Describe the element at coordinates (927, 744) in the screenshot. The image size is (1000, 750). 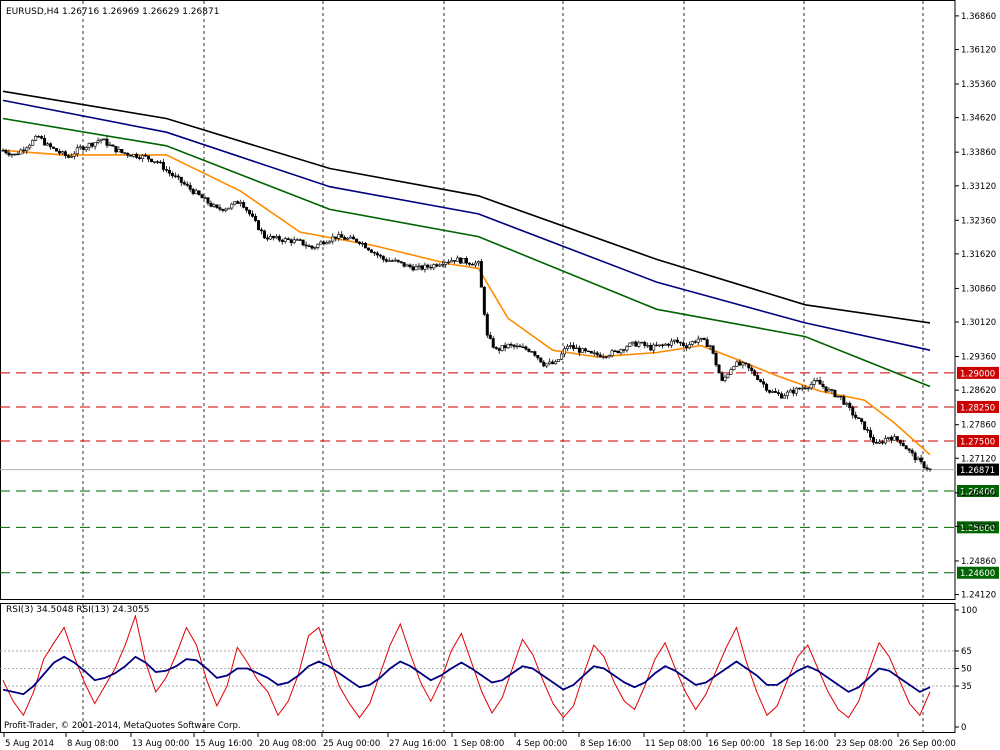
I see `x-tick-label: 26 Sep 00:00` at that location.